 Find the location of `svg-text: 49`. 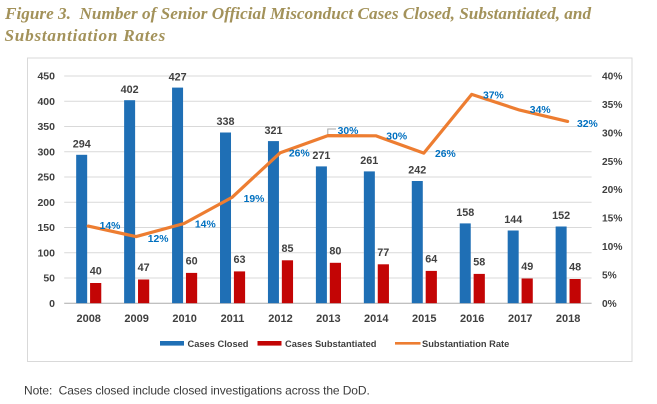

svg-text: 49 is located at coordinates (527, 267).